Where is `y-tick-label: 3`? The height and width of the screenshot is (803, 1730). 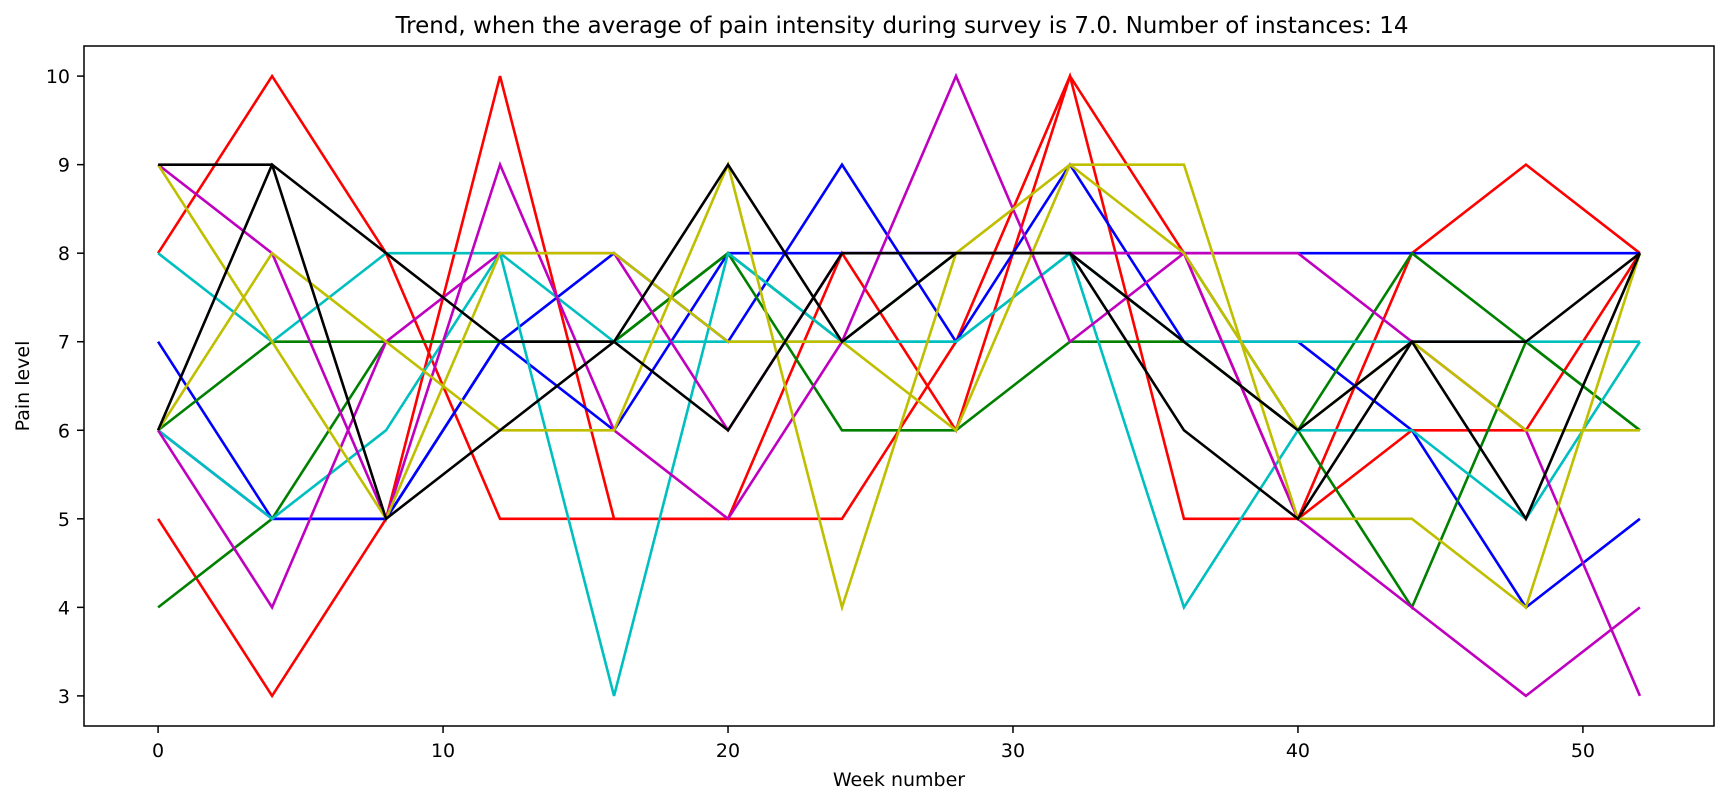
y-tick-label: 3 is located at coordinates (64, 697).